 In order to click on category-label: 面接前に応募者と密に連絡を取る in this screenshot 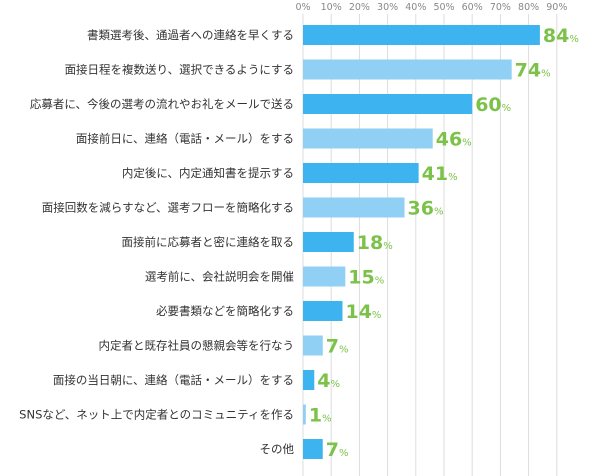, I will do `click(208, 242)`.